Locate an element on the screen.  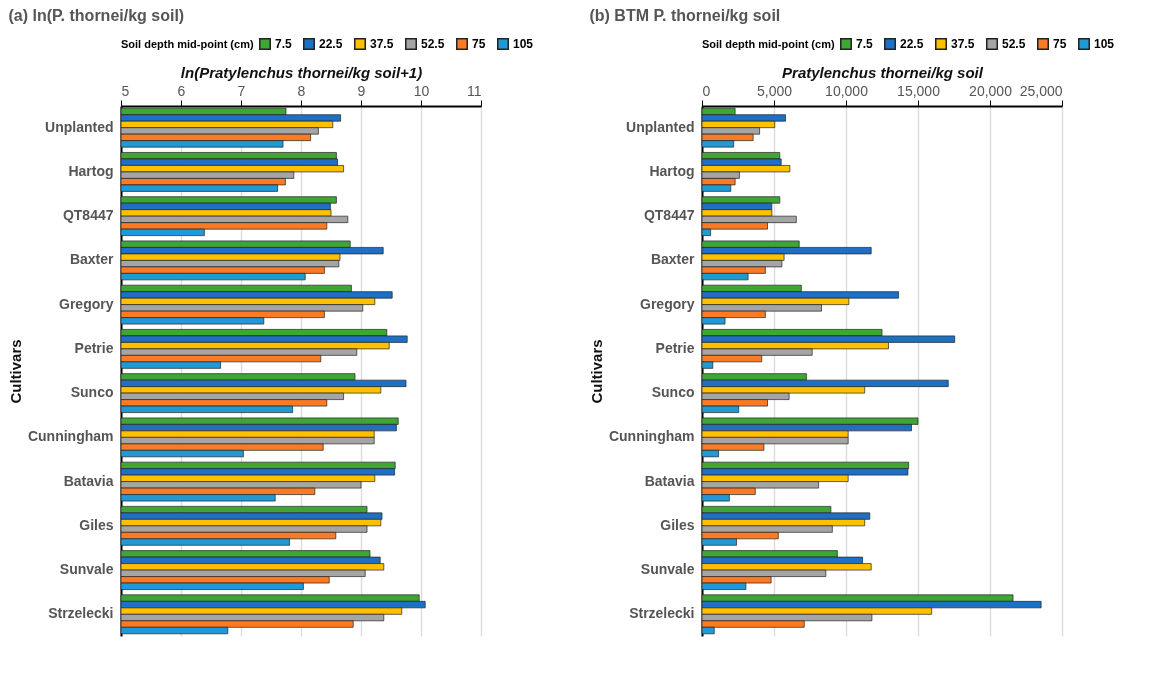
x-tick-label: 7 is located at coordinates (241, 90).